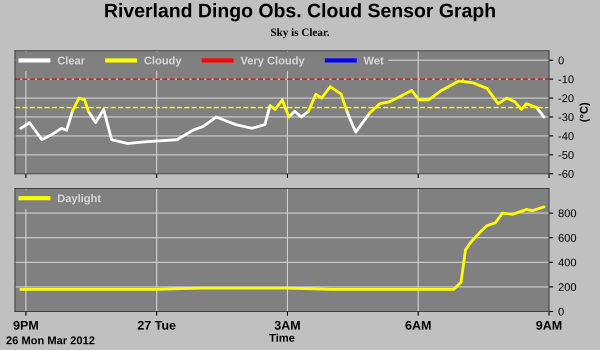 Image resolution: width=600 pixels, height=350 pixels. Describe the element at coordinates (287, 325) in the screenshot. I see `x-tick-label: 3AM` at that location.